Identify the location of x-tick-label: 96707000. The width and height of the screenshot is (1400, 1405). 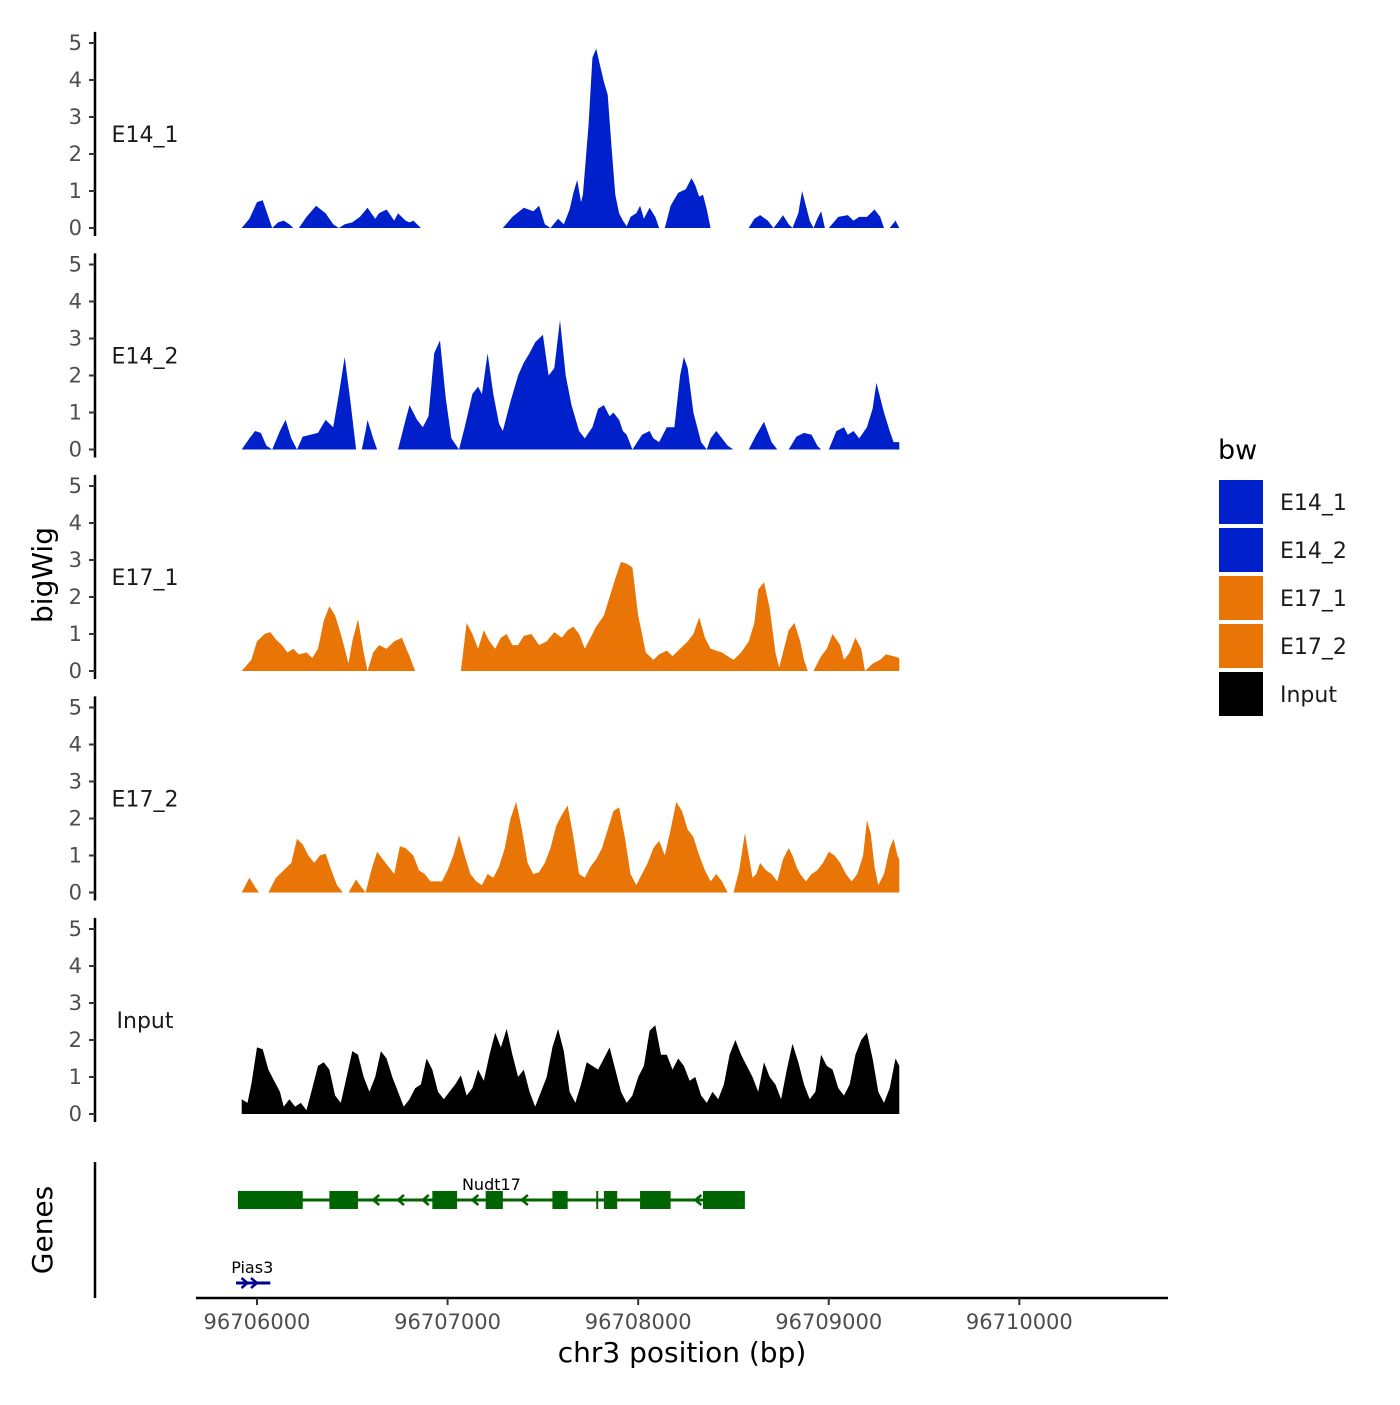
(447, 1322).